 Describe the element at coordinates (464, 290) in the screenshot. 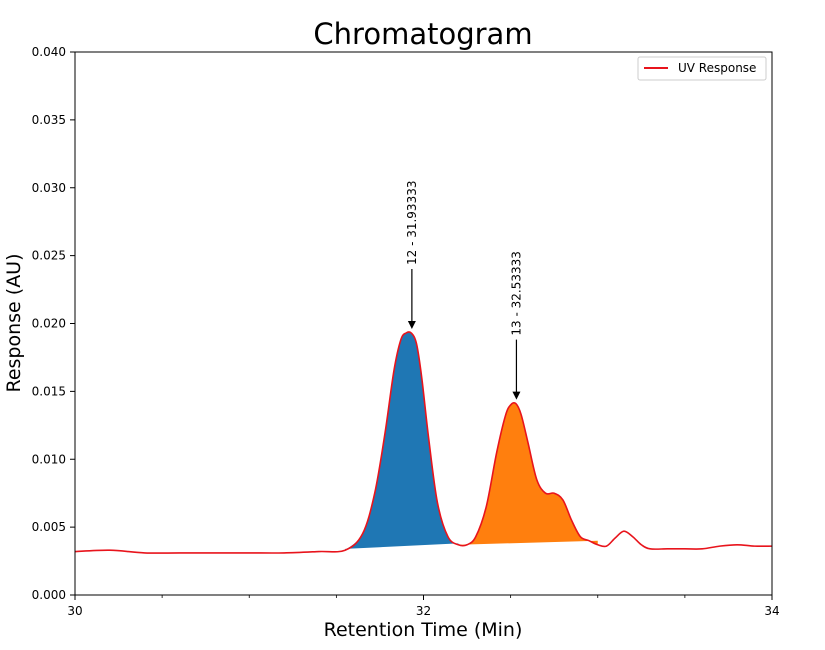

I see `peak-annotations: 12 - 31.93333 13 - 32.53333` at that location.